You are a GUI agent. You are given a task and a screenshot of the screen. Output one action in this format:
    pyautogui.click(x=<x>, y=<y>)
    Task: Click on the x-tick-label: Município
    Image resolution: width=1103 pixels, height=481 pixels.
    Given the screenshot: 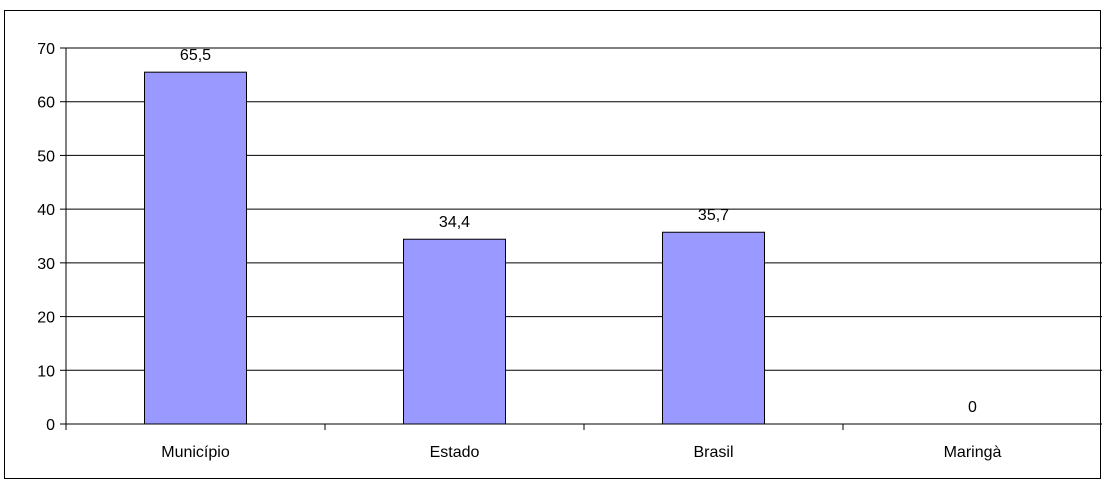 What is the action you would take?
    pyautogui.click(x=195, y=452)
    